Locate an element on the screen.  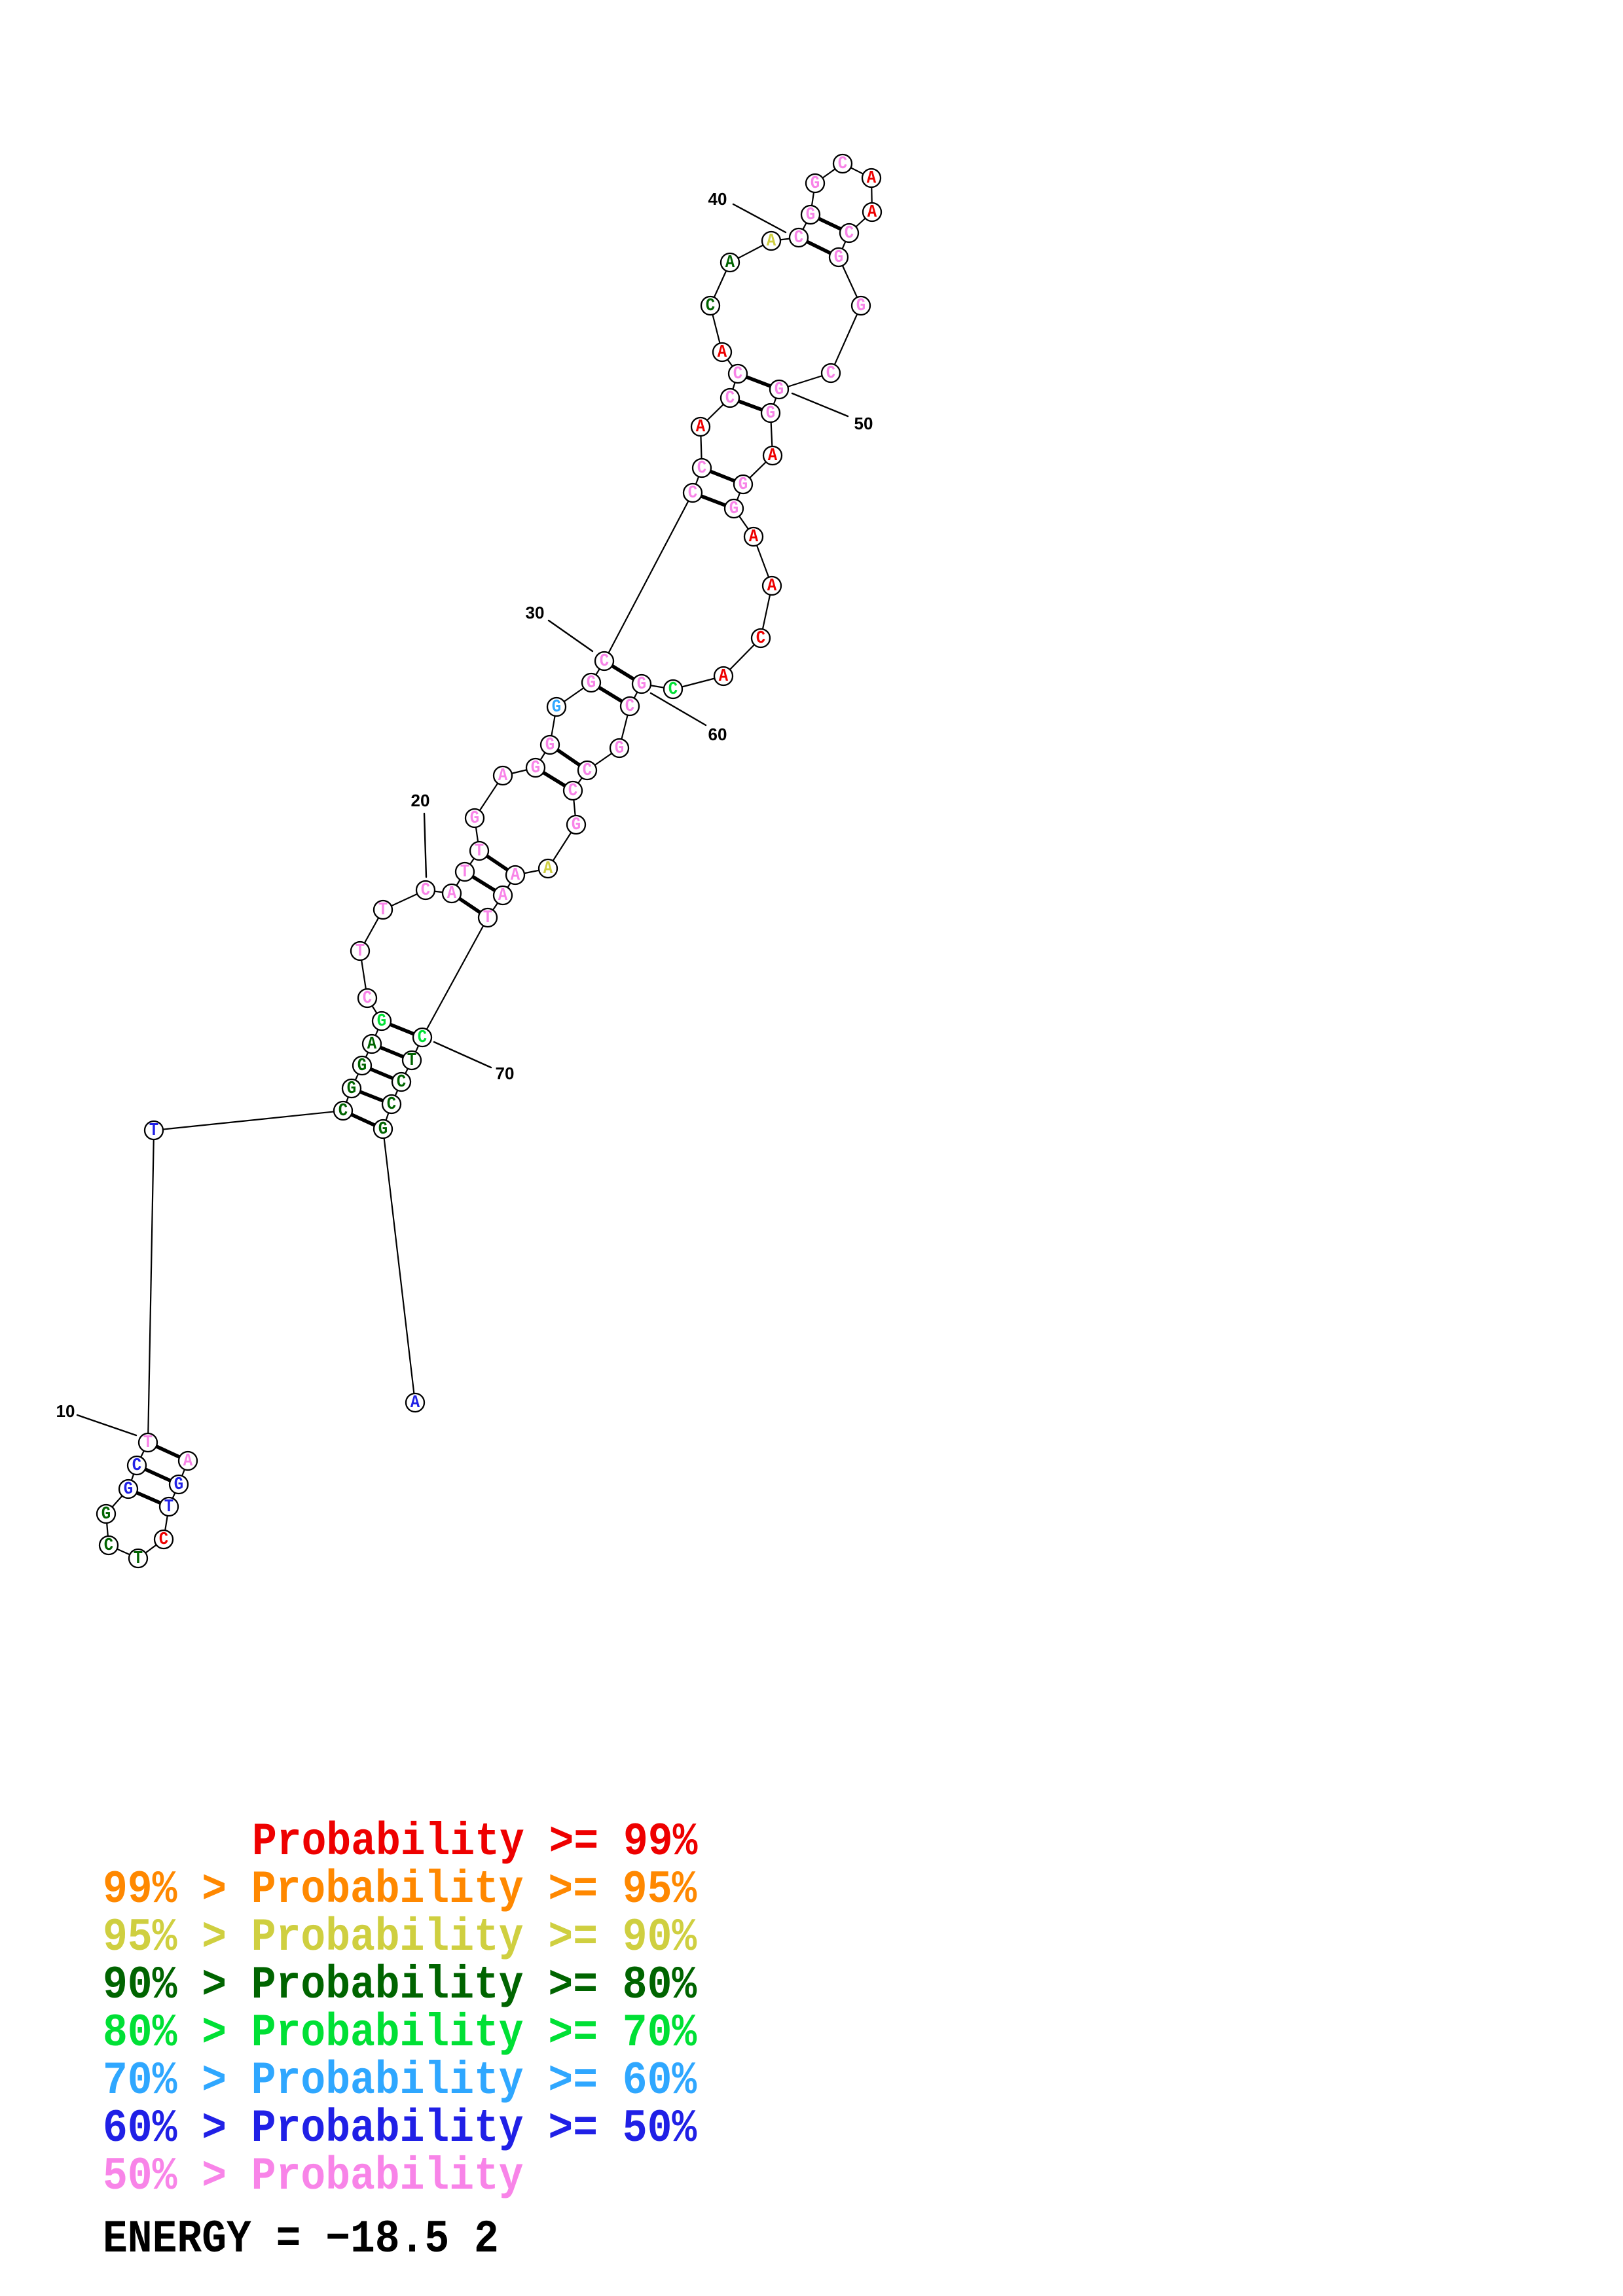
legend-line-6: 70% > Probability >= 60% is located at coordinates (400, 2081).